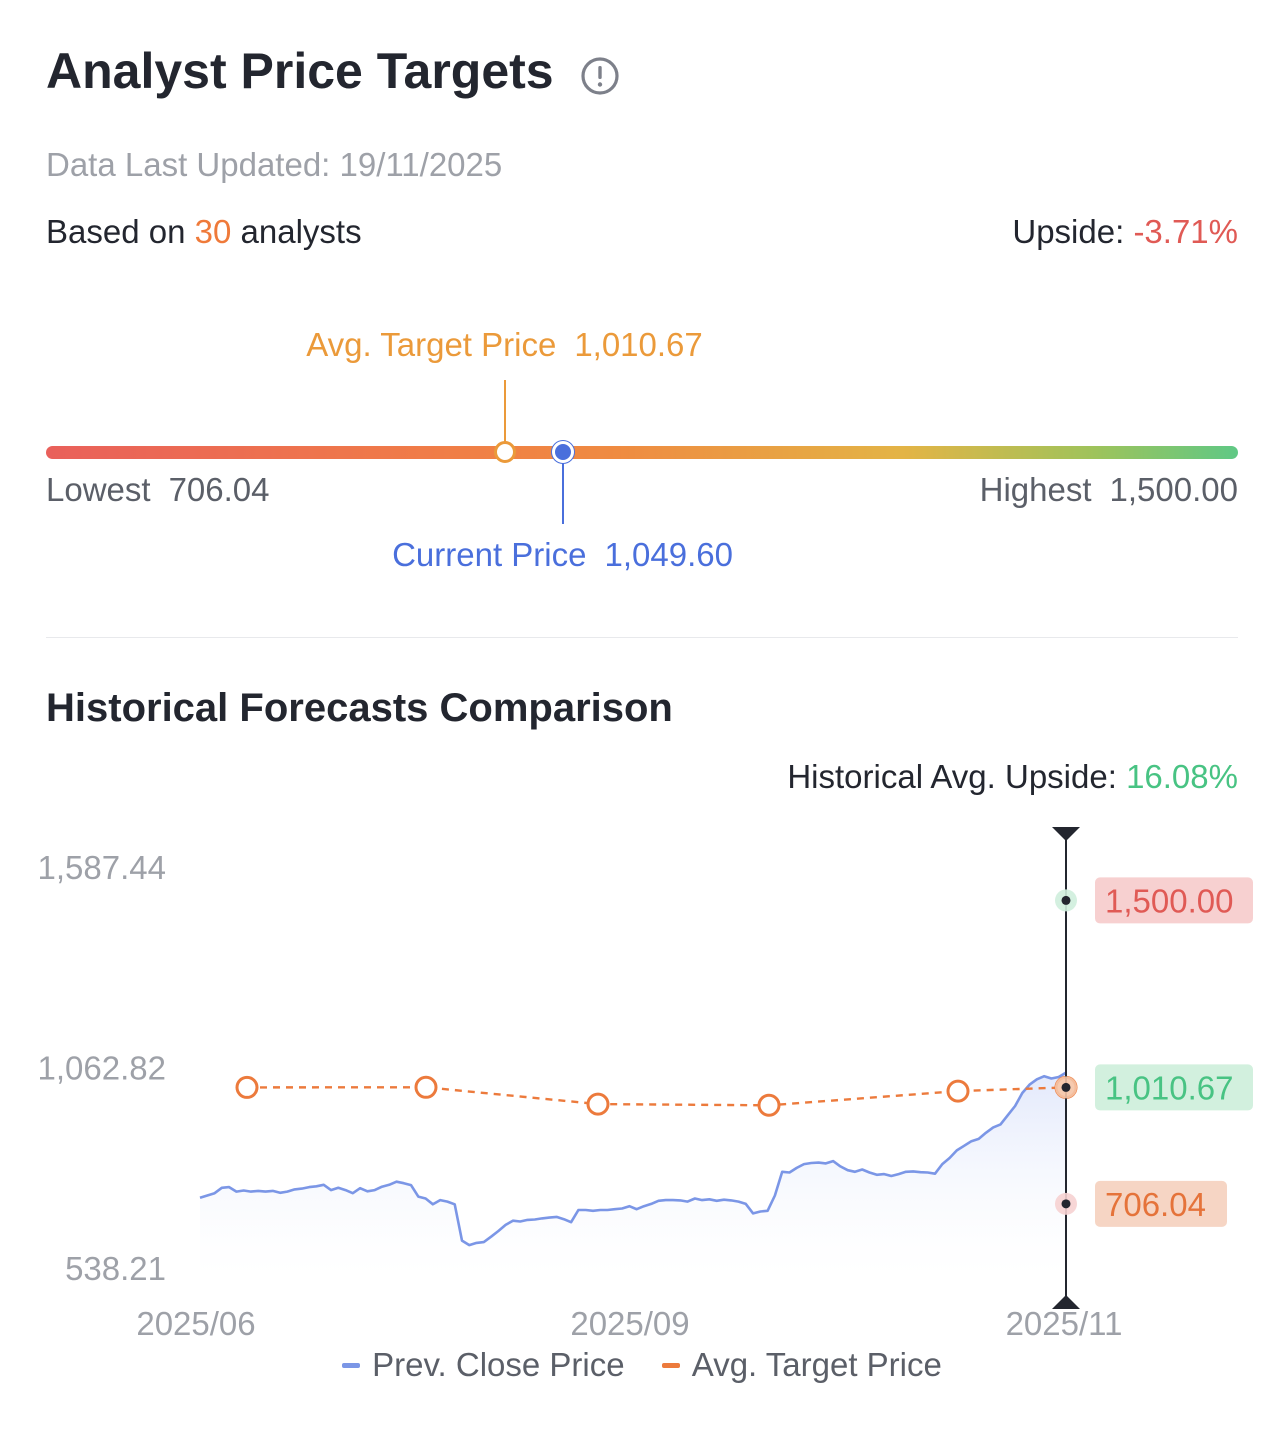 The width and height of the screenshot is (1284, 1440). Describe the element at coordinates (1035, 489) in the screenshot. I see `highest-label-text: Highest` at that location.